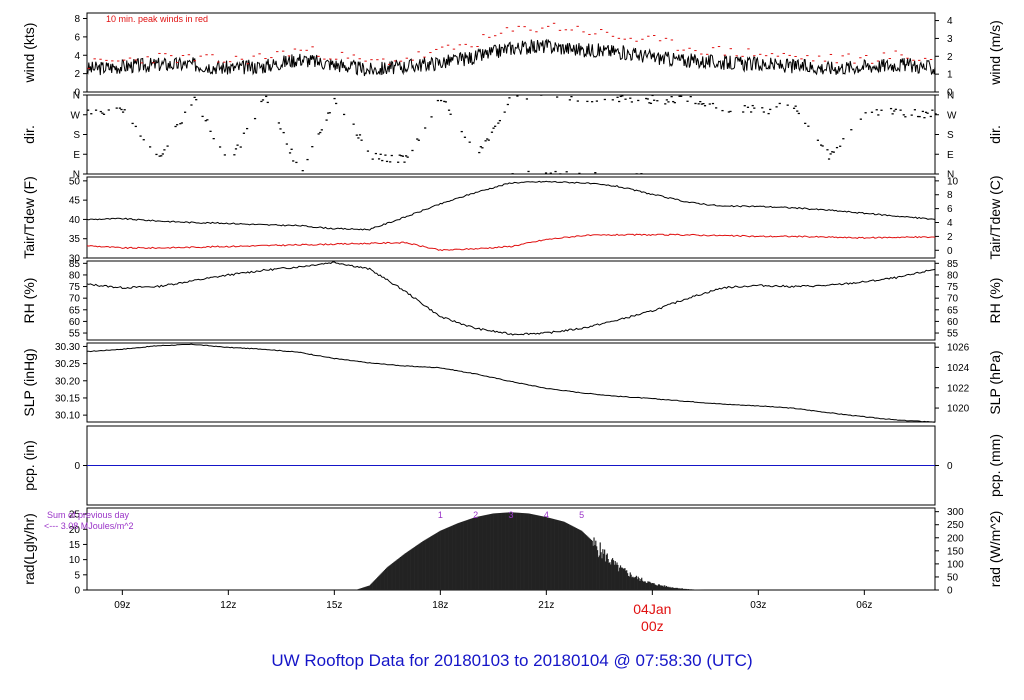 The image size is (1024, 700). Describe the element at coordinates (75, 220) in the screenshot. I see `left-tick-label: 40` at that location.